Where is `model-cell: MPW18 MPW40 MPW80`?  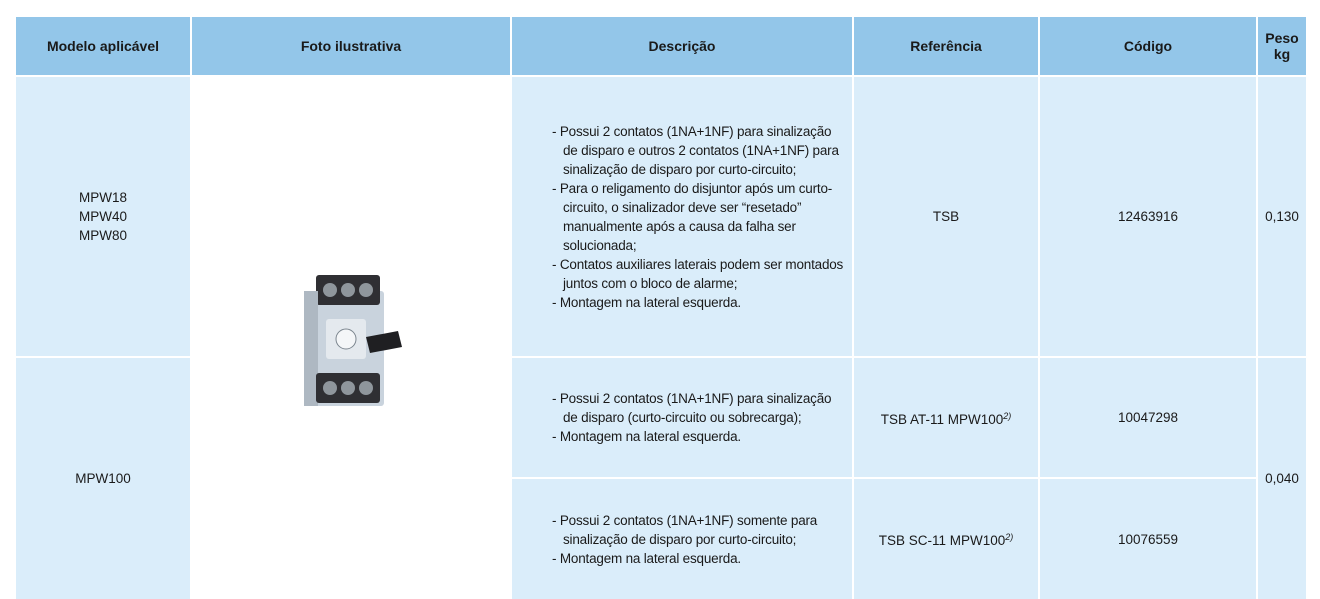
model-cell: MPW18 MPW40 MPW80 is located at coordinates (103, 216).